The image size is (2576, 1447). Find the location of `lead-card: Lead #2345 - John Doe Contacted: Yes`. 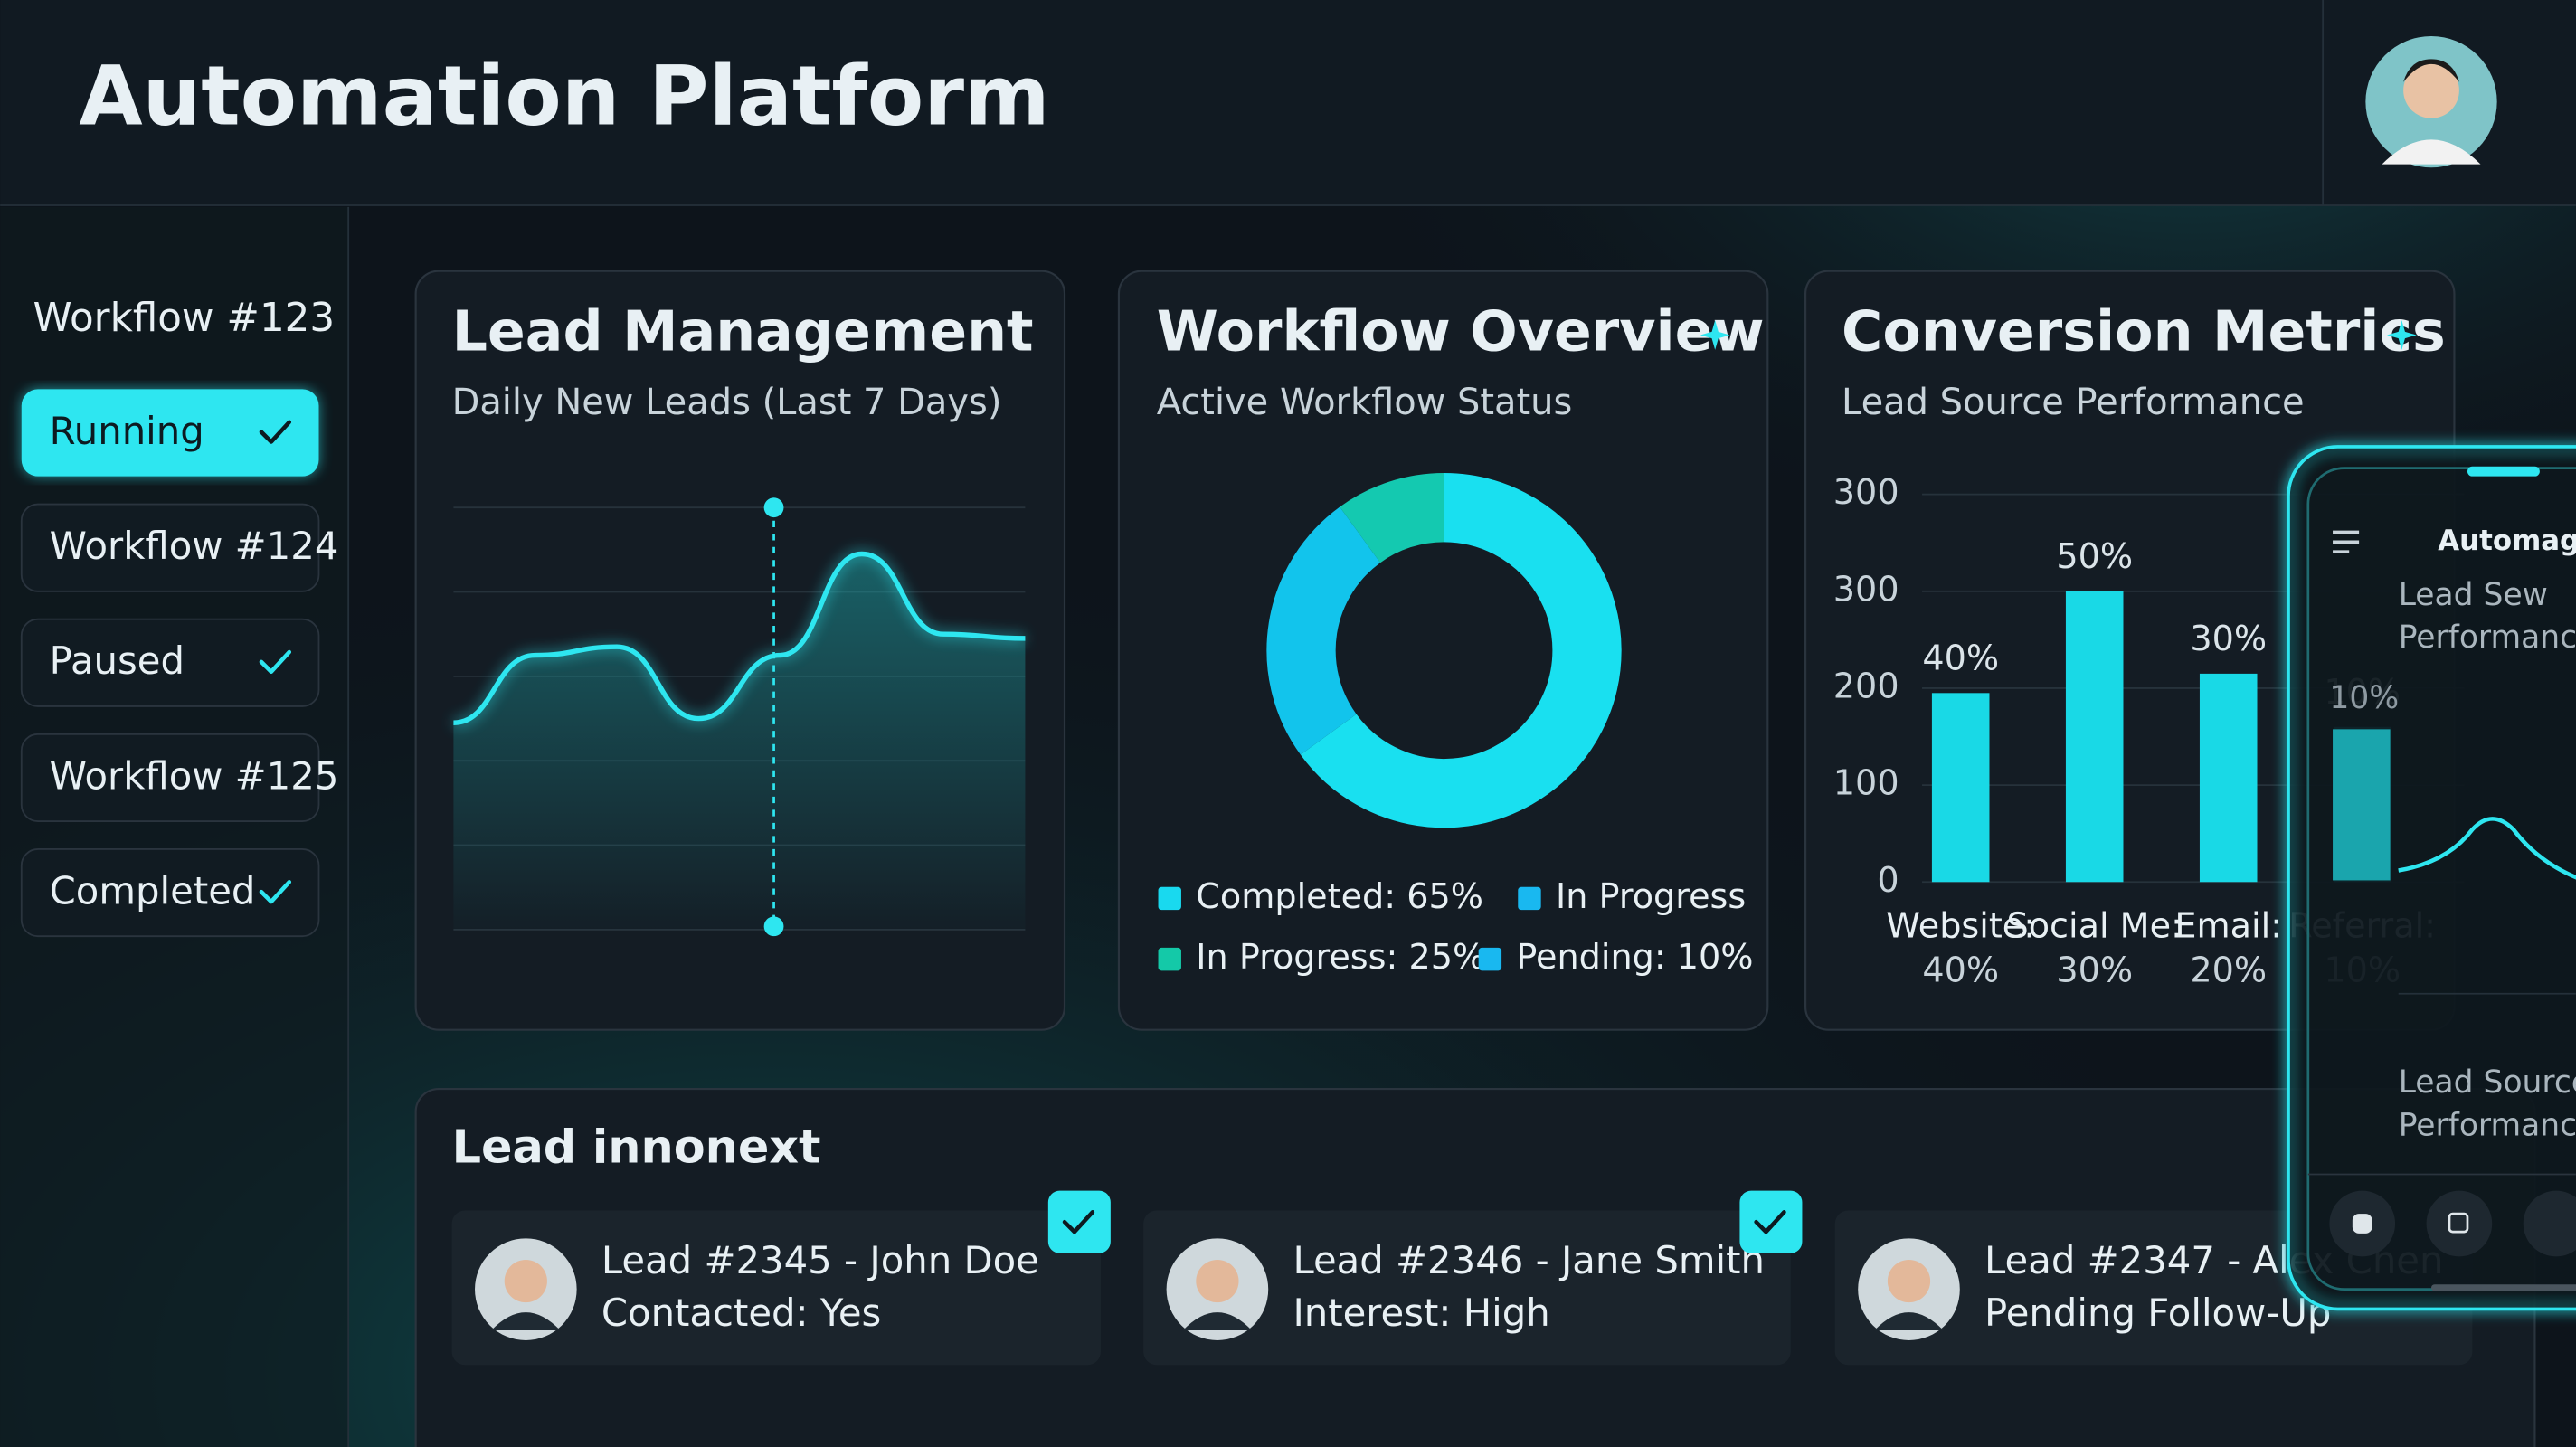

lead-card: Lead #2345 - John Doe Contacted: Yes is located at coordinates (781, 1278).